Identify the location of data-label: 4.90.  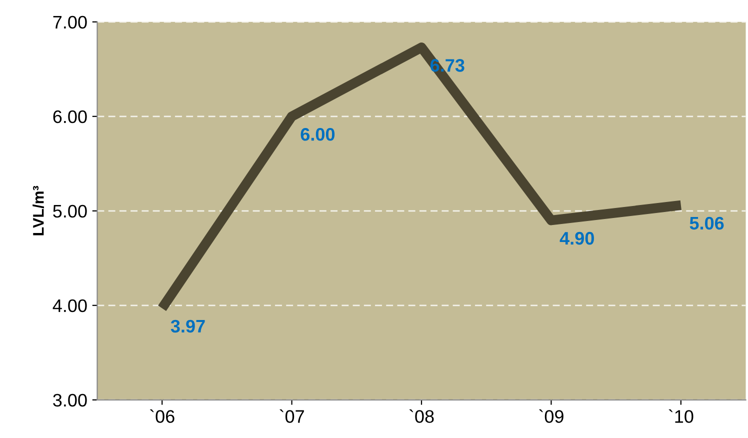
(577, 238).